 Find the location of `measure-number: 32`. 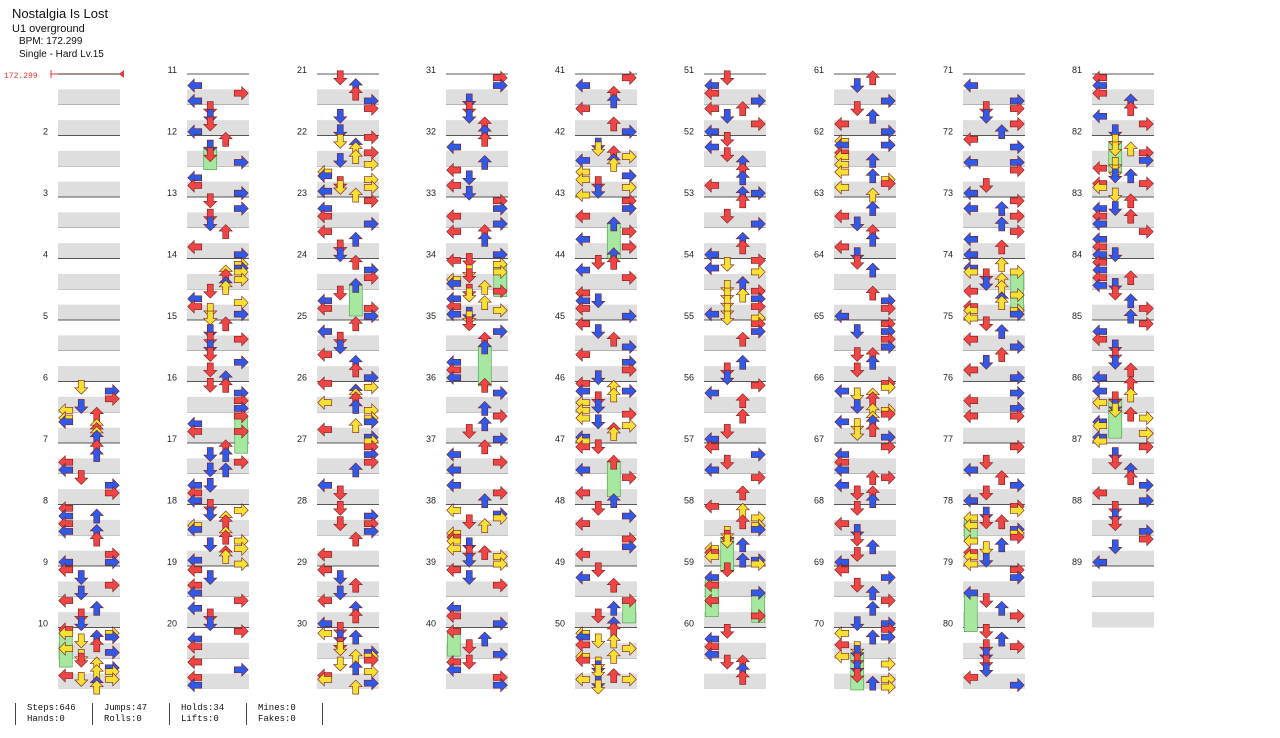

measure-number: 32 is located at coordinates (431, 132).